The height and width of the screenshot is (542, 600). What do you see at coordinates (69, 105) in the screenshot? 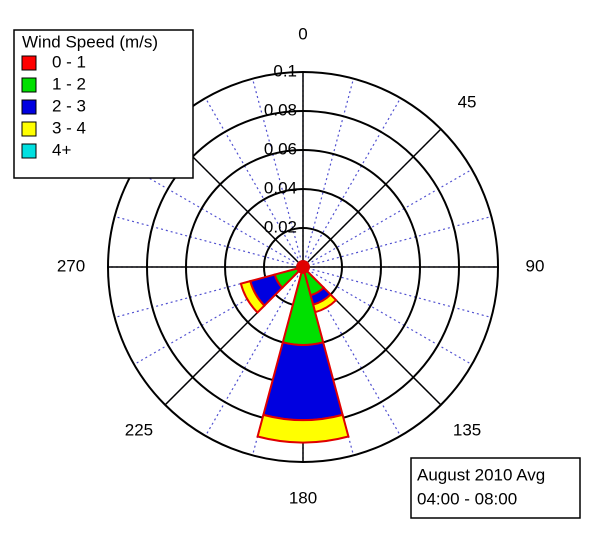
I see `legend-label: 2 - 3` at bounding box center [69, 105].